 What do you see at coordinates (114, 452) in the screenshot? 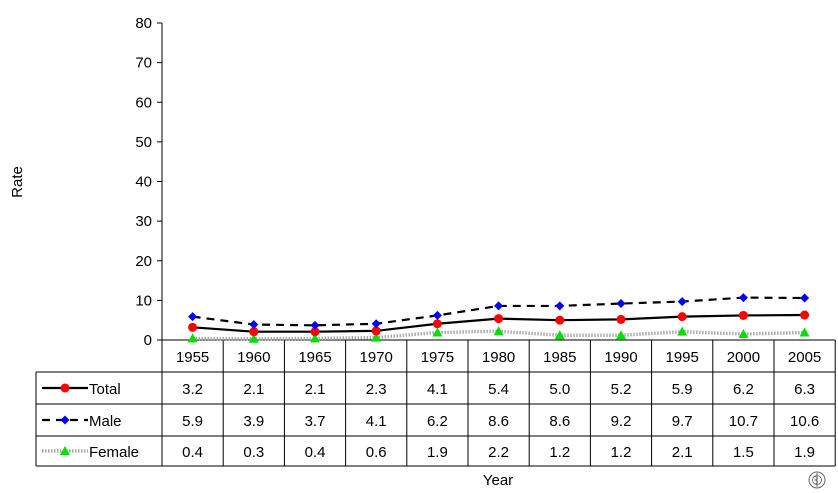
I see `legend-label: Female` at bounding box center [114, 452].